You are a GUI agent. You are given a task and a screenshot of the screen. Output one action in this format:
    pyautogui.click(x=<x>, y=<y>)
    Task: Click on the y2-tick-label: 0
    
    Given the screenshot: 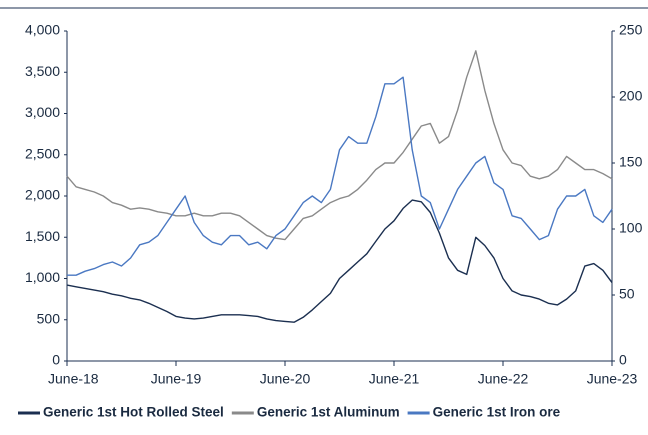 What is the action you would take?
    pyautogui.click(x=623, y=360)
    